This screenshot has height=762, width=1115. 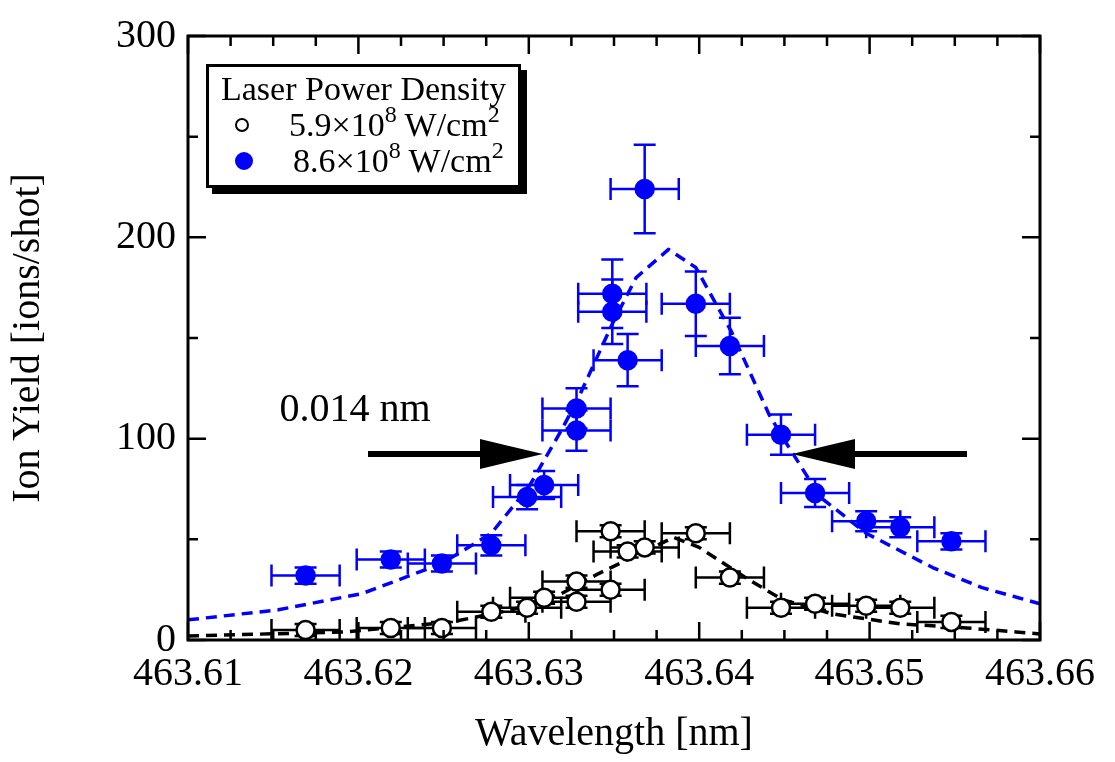 I want to click on legend-label: 8.6×10$^{8}$ W/cm$^{2}$, so click(x=398, y=158).